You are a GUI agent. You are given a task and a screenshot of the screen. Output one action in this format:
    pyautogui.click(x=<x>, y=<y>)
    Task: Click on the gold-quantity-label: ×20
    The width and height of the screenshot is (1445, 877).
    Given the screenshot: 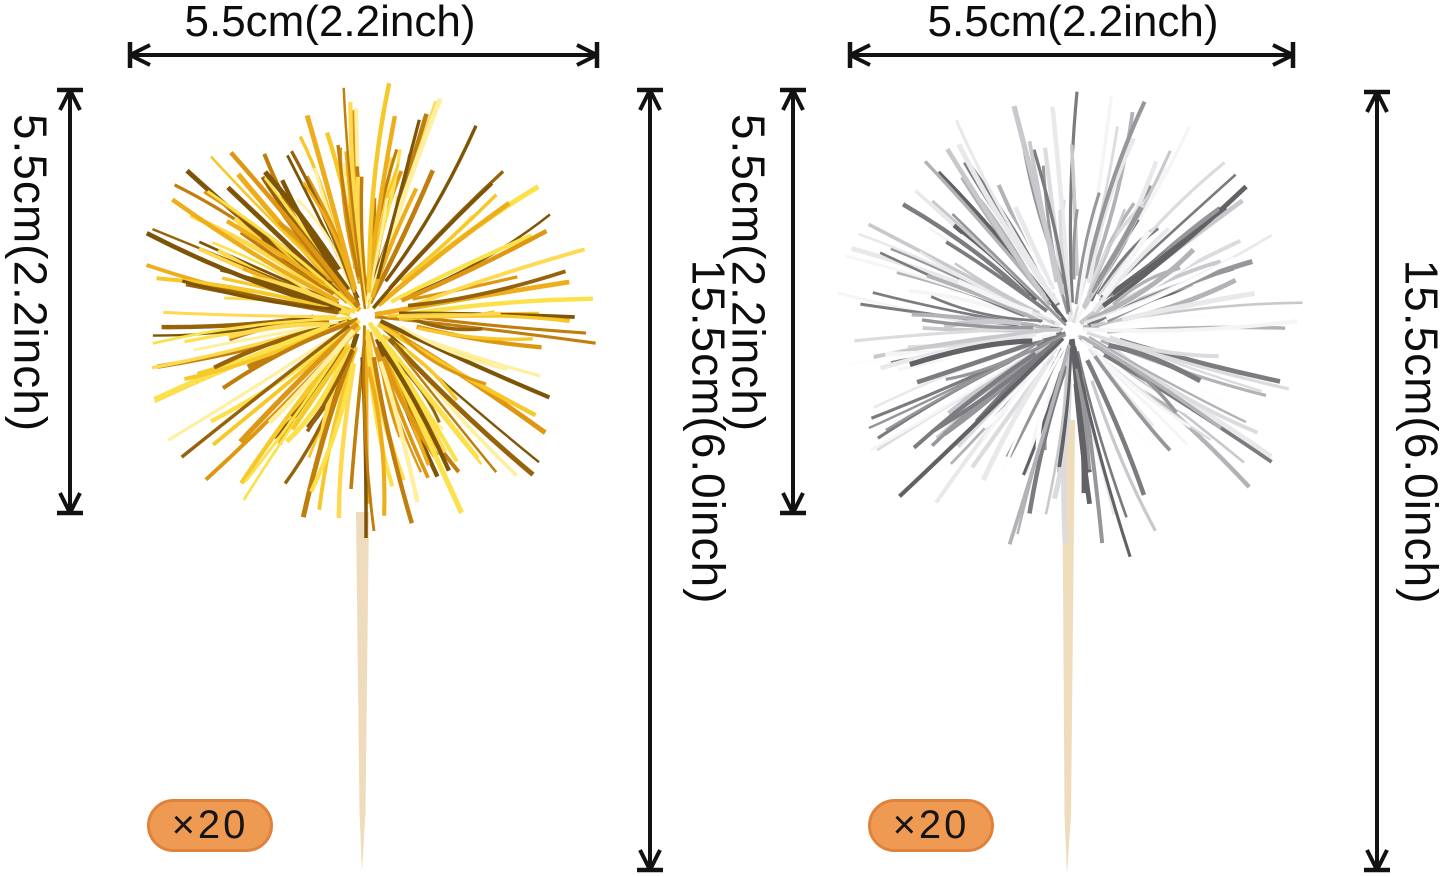 What is the action you would take?
    pyautogui.click(x=210, y=825)
    